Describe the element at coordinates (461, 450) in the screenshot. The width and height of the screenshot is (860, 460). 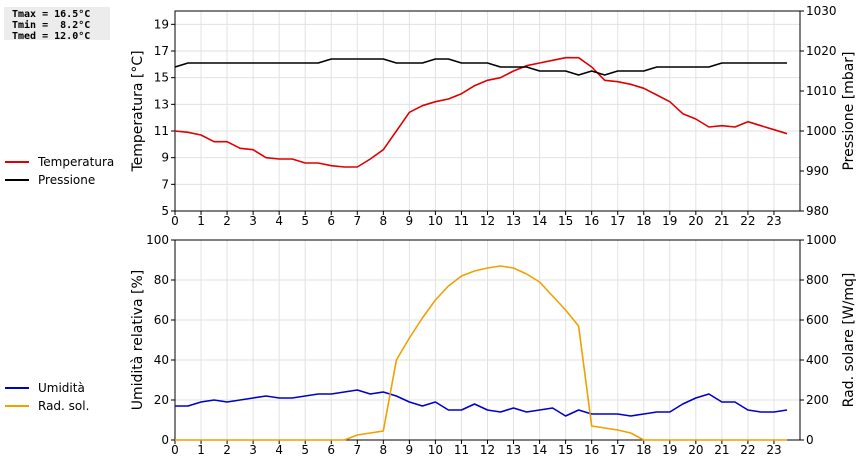
I see `bottom-xtick-label: 11` at that location.